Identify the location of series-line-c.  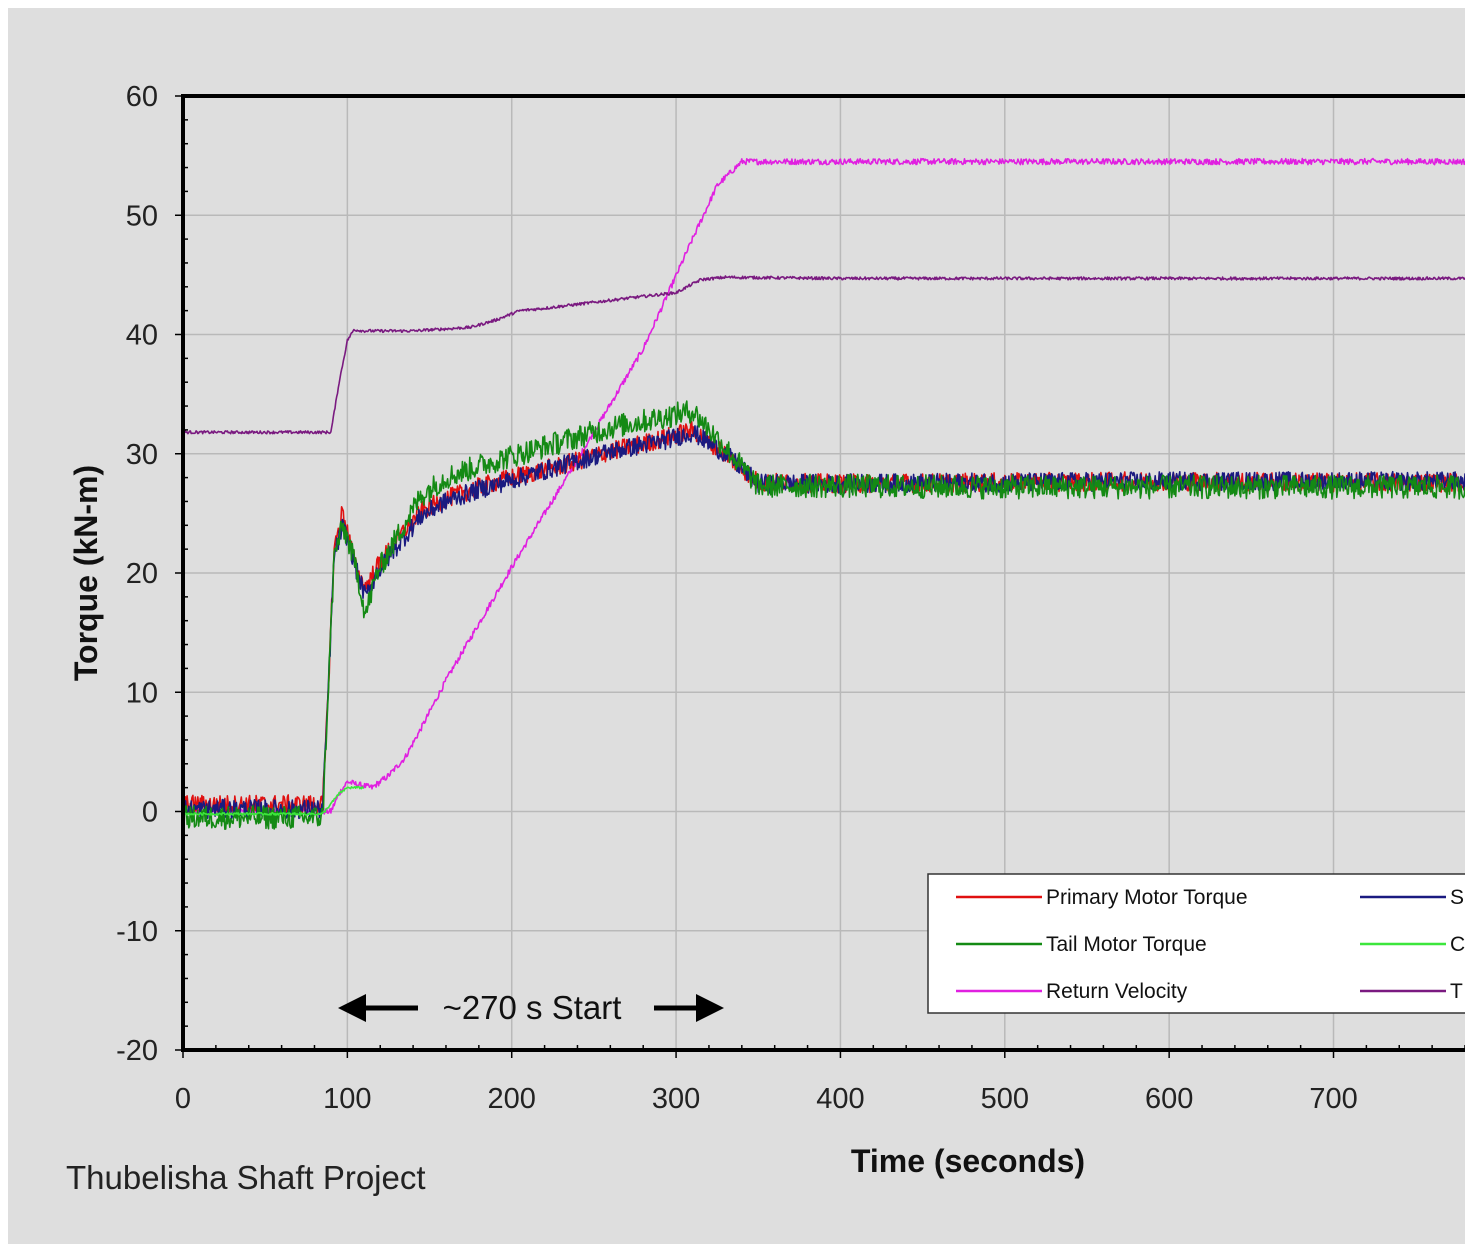
(273, 800).